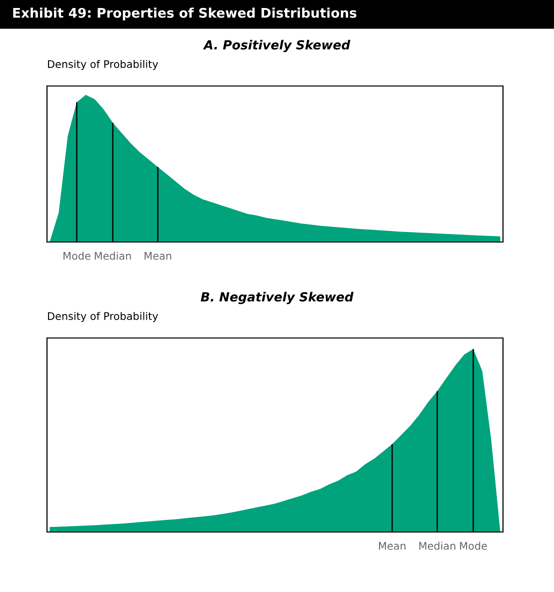 The image size is (554, 592). What do you see at coordinates (184, 14) in the screenshot?
I see `text: Exhibit 49: Properties of Skewed Distributions` at bounding box center [184, 14].